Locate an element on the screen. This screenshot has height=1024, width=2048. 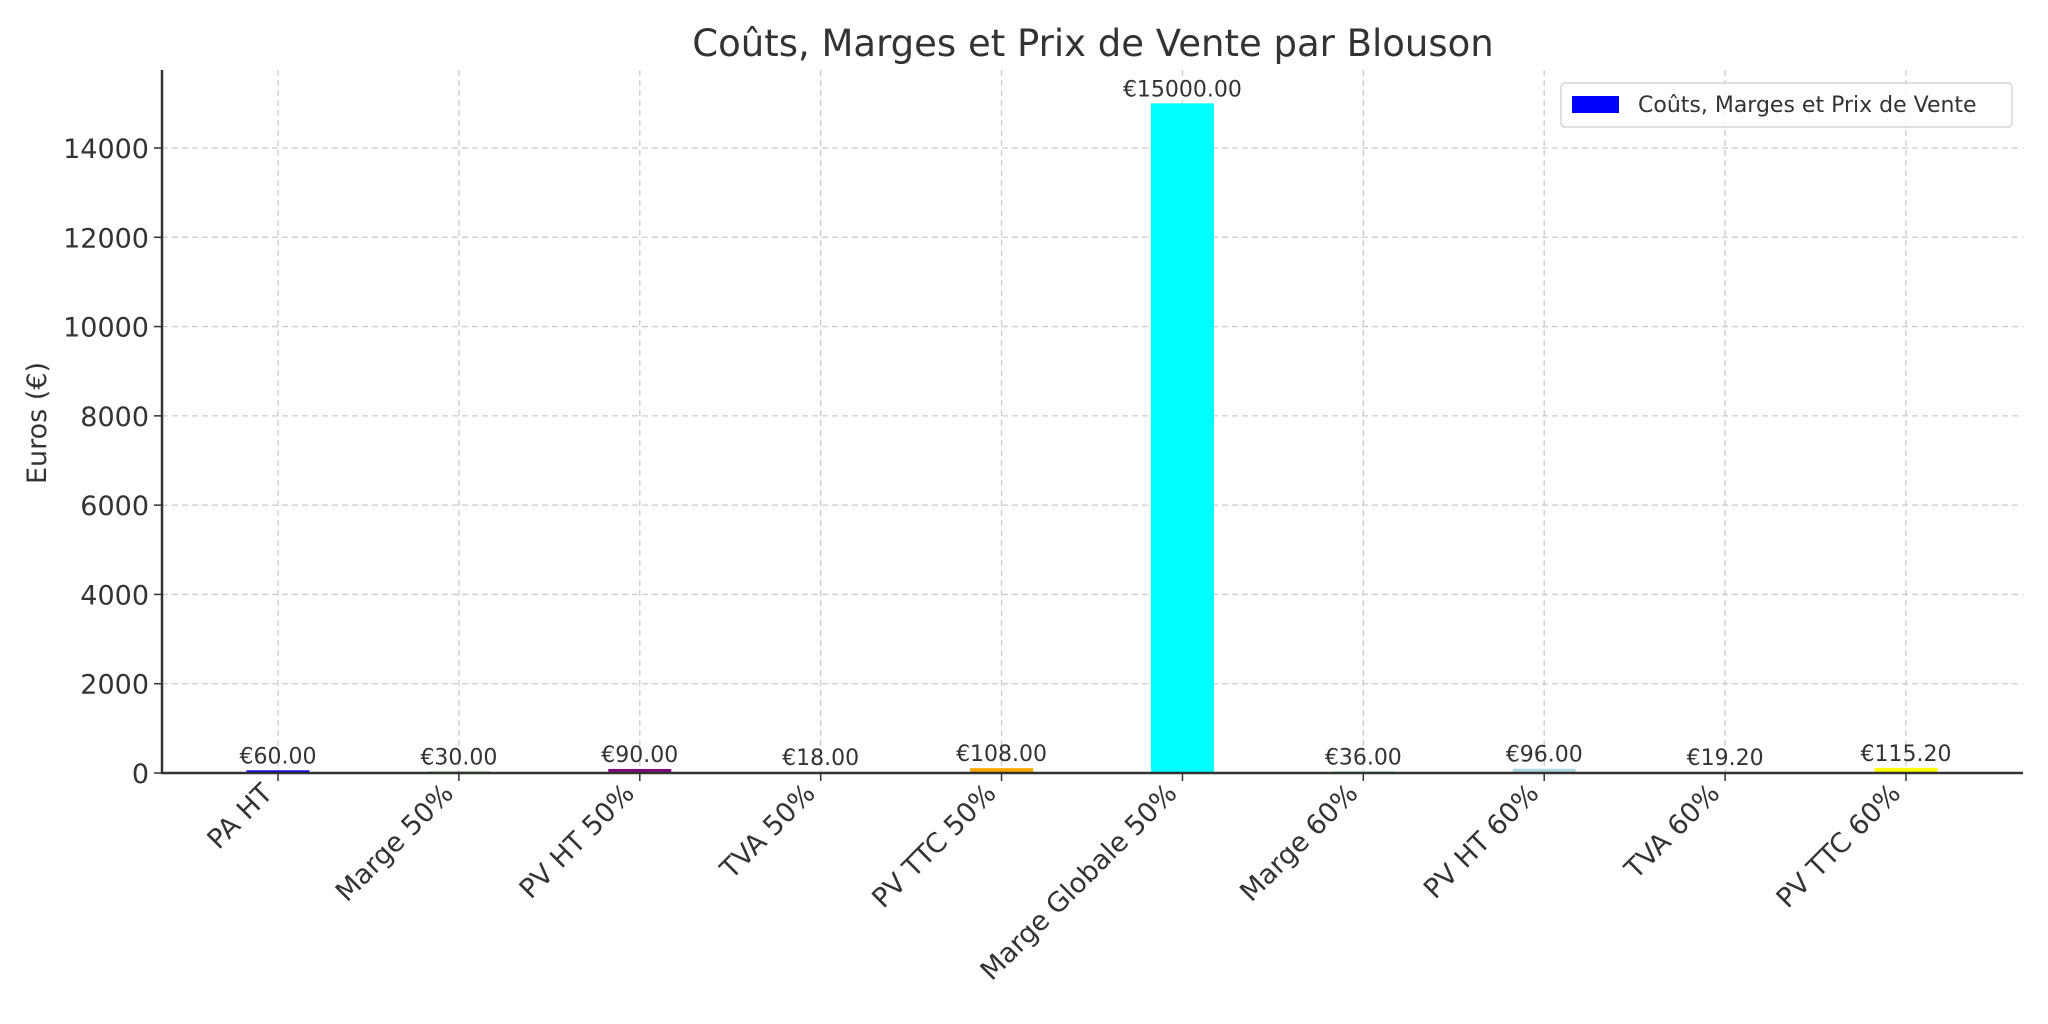
bar-value-label: €115.20 is located at coordinates (1906, 754).